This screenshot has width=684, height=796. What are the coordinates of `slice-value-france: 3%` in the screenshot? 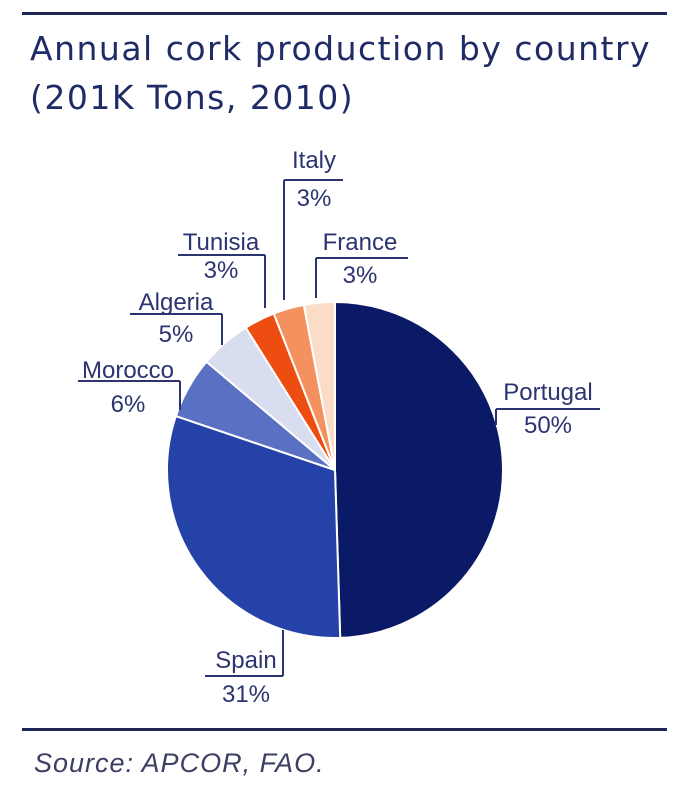 It's located at (360, 275).